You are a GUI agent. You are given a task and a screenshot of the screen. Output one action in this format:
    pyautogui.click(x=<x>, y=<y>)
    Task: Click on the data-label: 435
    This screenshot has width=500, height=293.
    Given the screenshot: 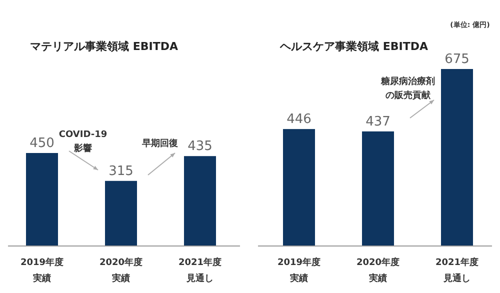 What is the action you would take?
    pyautogui.click(x=200, y=146)
    